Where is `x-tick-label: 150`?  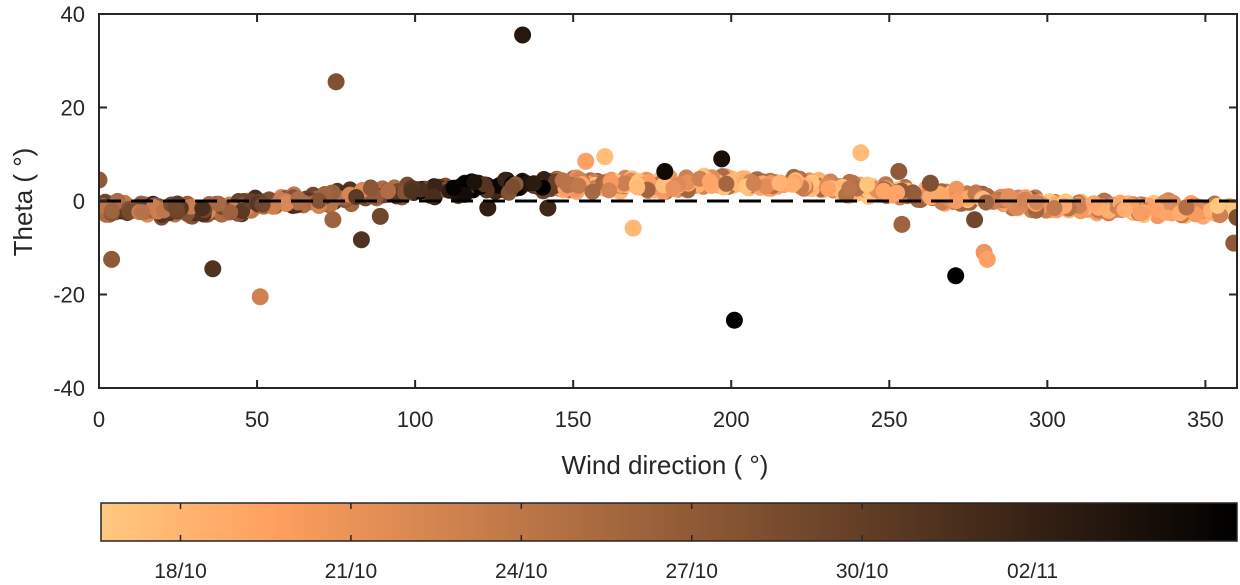 x-tick-label: 150 is located at coordinates (573, 419).